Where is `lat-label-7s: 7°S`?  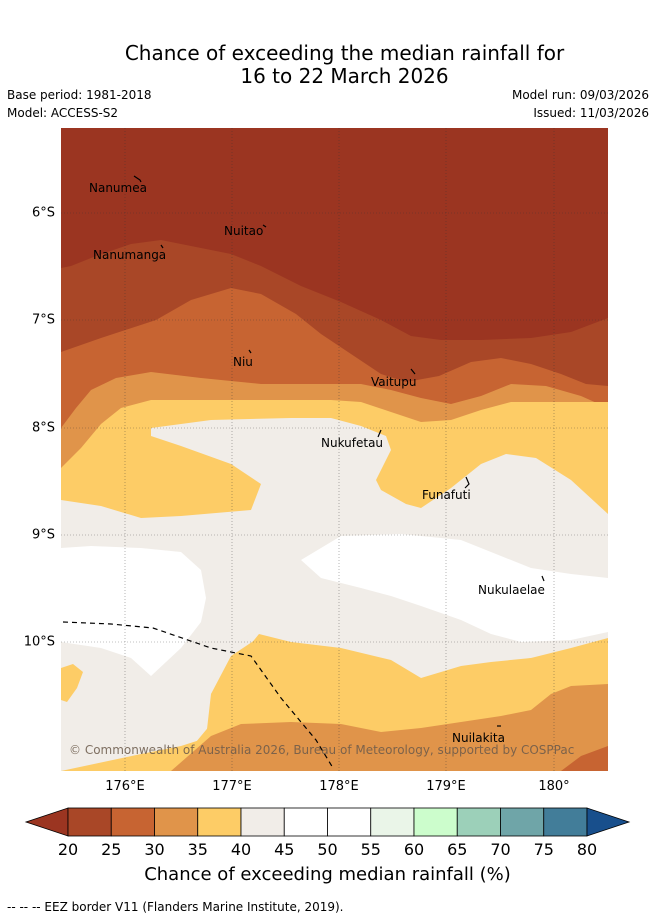 lat-label-7s: 7°S is located at coordinates (43, 320).